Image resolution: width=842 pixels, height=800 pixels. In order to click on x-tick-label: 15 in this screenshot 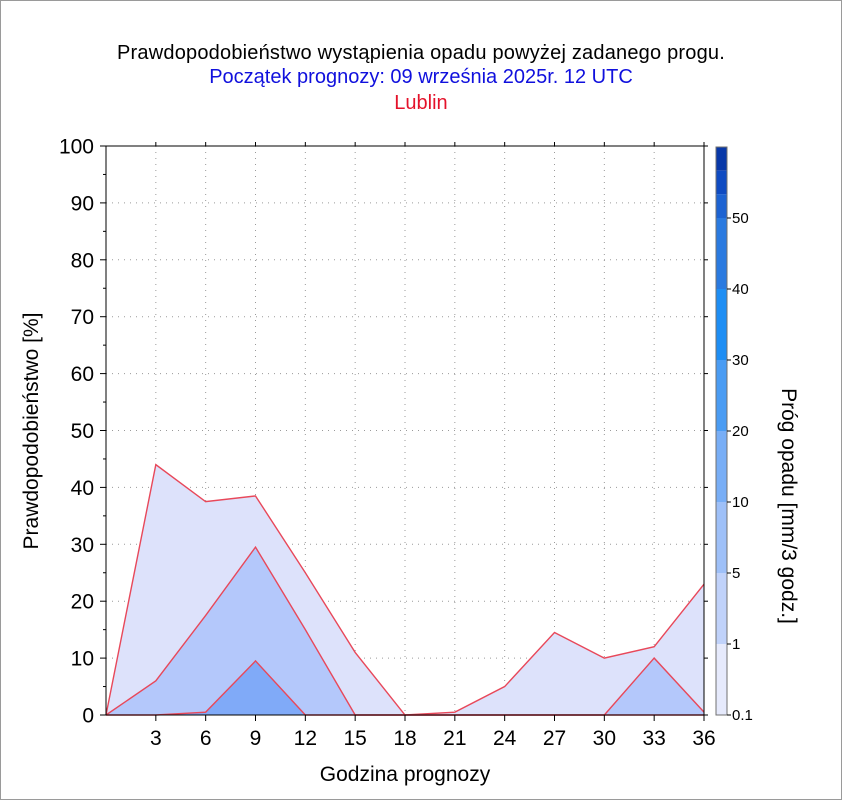, I will do `click(354, 738)`.